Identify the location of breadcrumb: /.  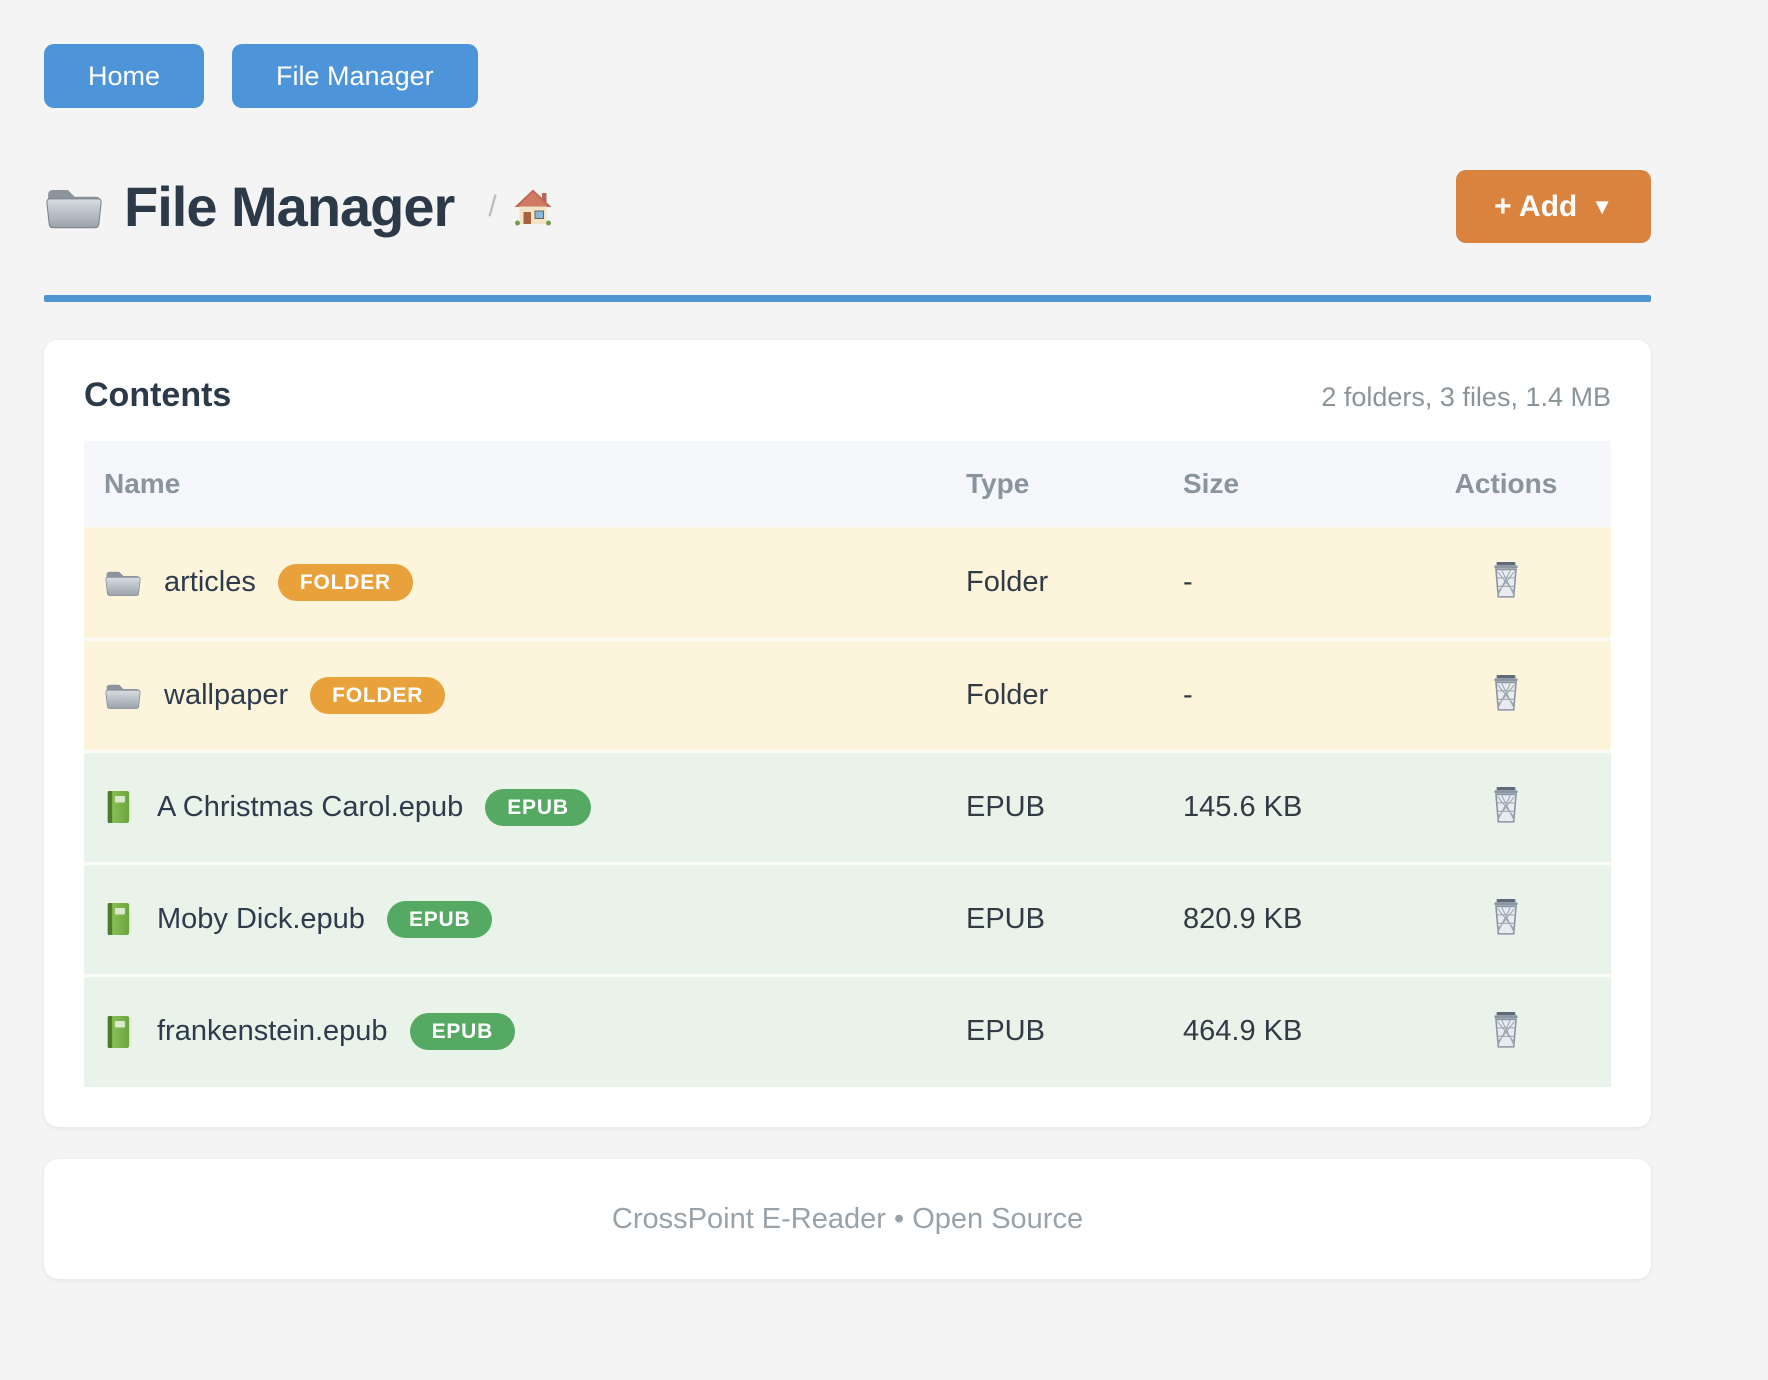
(520, 207).